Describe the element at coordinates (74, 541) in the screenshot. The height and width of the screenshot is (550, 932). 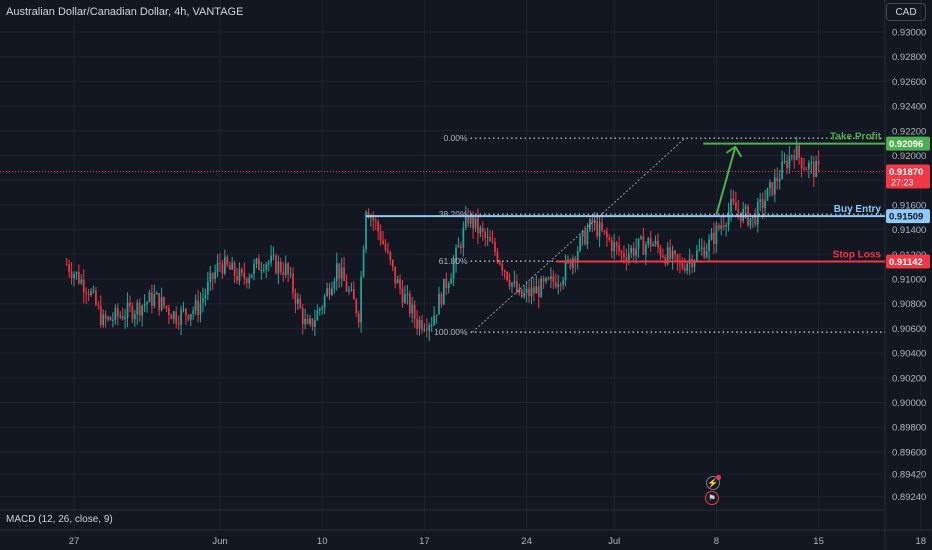
I see `x-tick-label: 27` at that location.